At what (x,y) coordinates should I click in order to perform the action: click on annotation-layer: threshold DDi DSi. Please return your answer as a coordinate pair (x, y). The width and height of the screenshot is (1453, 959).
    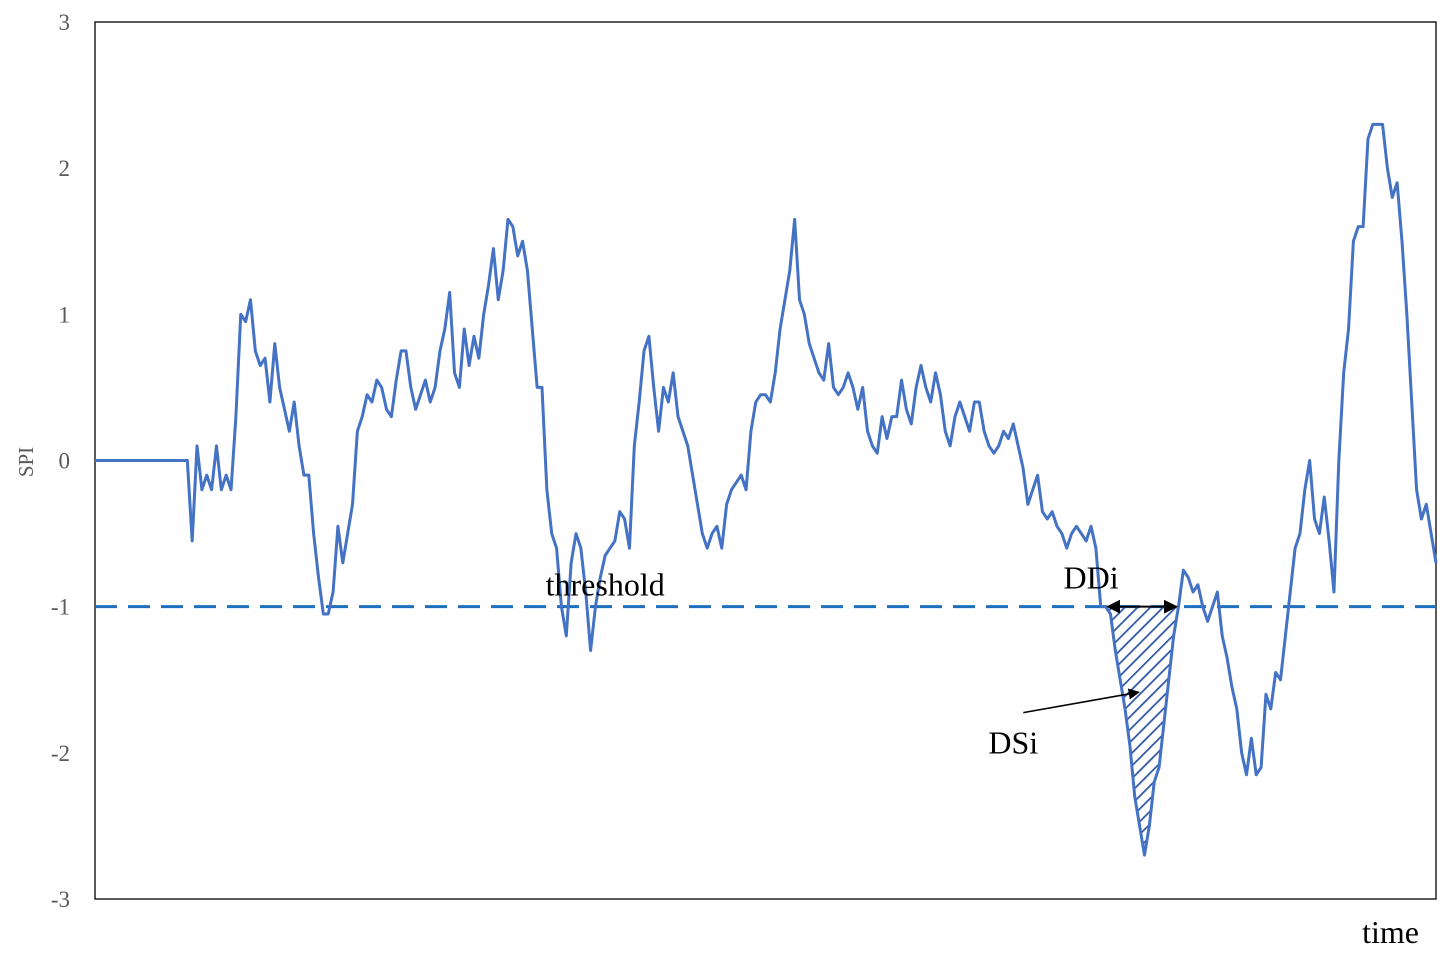
    Looking at the image, I should click on (862, 660).